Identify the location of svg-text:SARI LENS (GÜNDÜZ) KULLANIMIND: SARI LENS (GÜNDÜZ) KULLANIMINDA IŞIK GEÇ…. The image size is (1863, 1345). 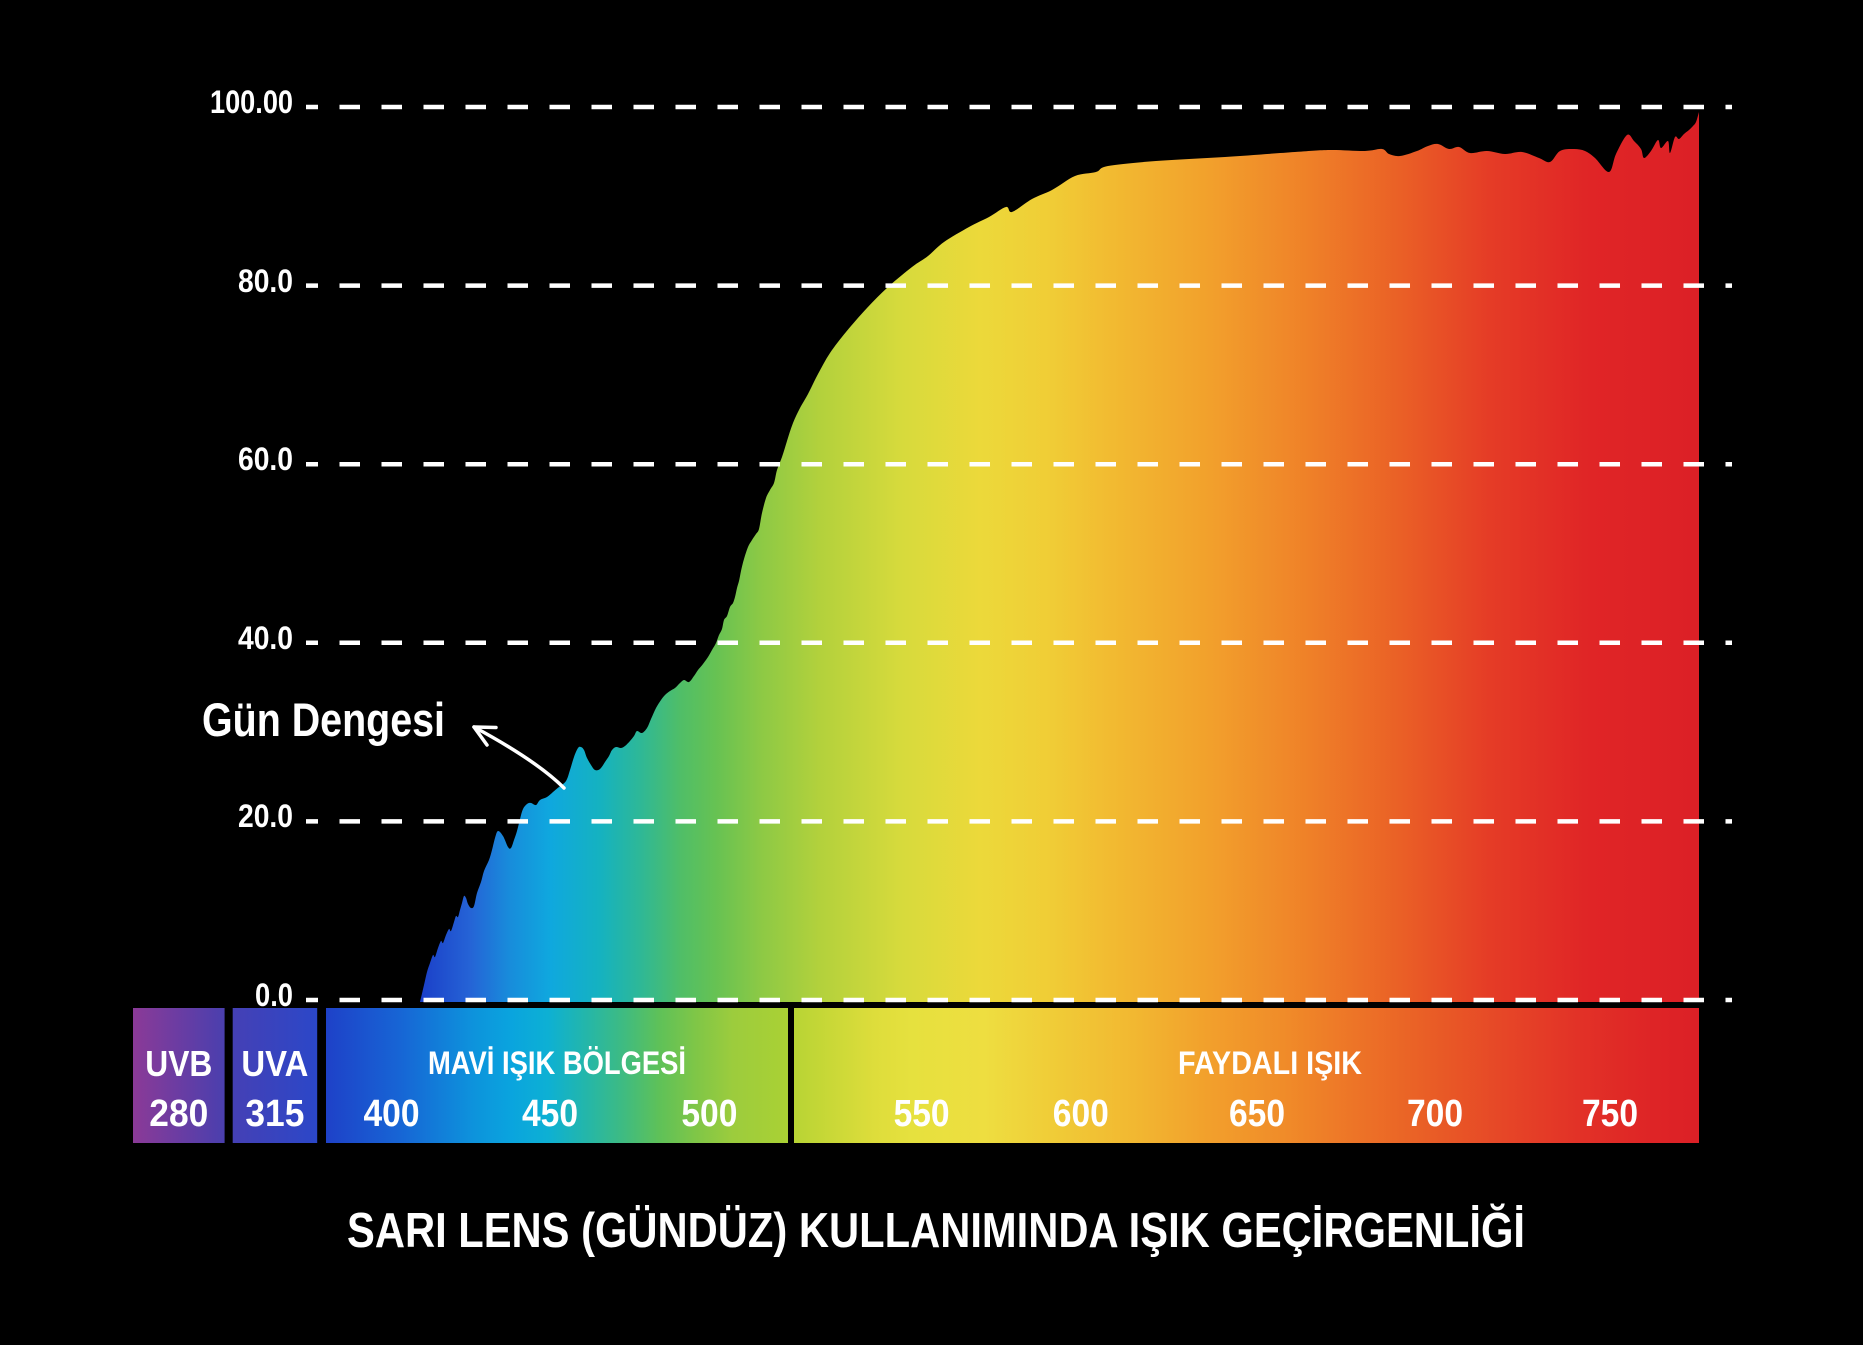
(936, 1231).